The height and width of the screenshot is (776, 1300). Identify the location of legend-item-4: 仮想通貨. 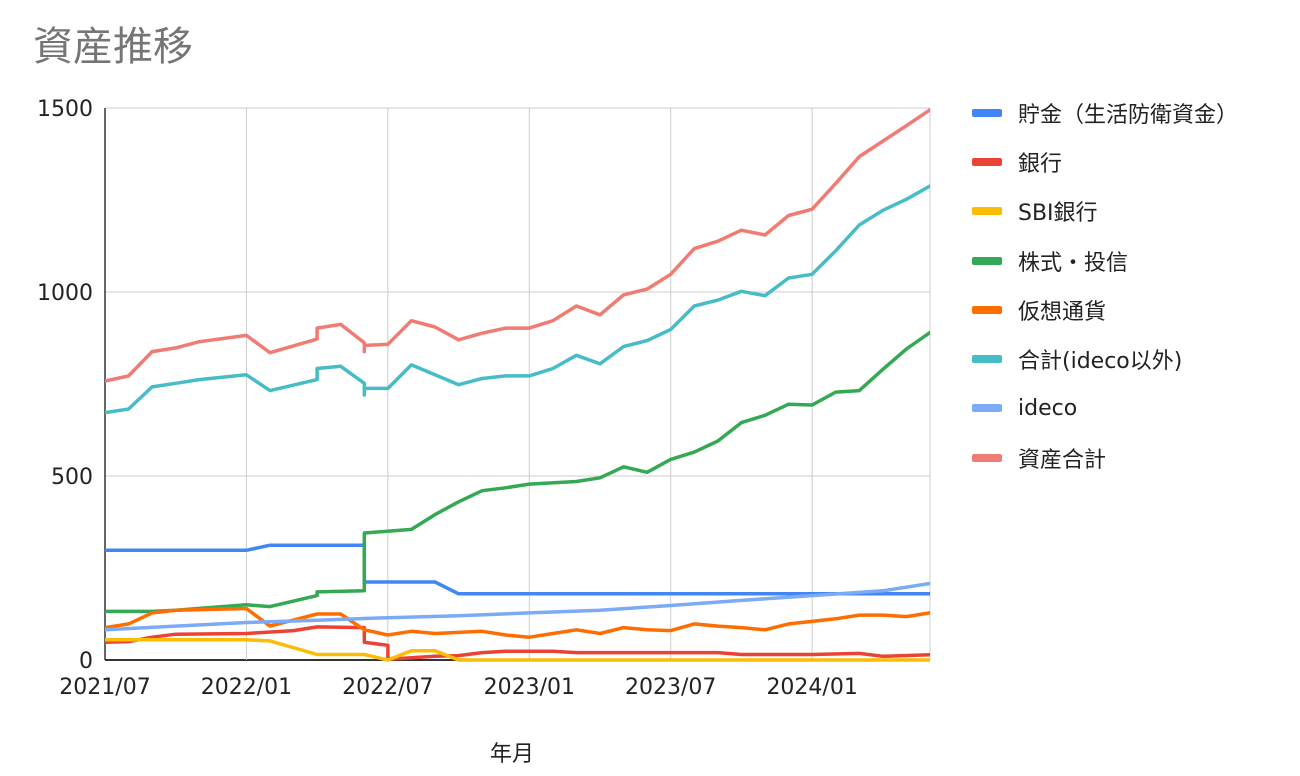
(1105, 309).